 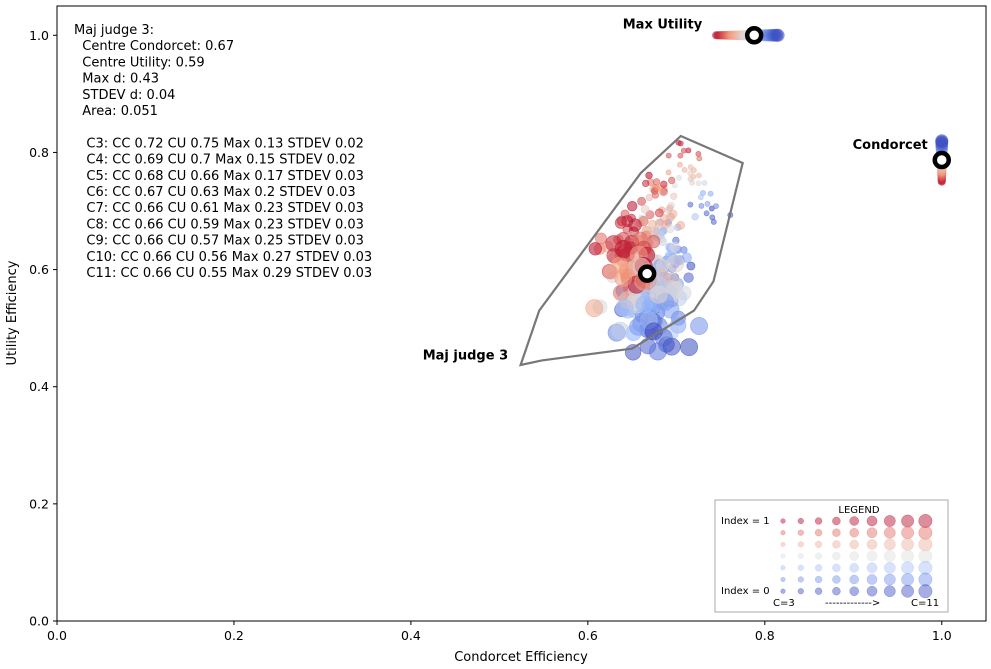 What do you see at coordinates (39, 269) in the screenshot?
I see `y-tick-label: 0.6` at bounding box center [39, 269].